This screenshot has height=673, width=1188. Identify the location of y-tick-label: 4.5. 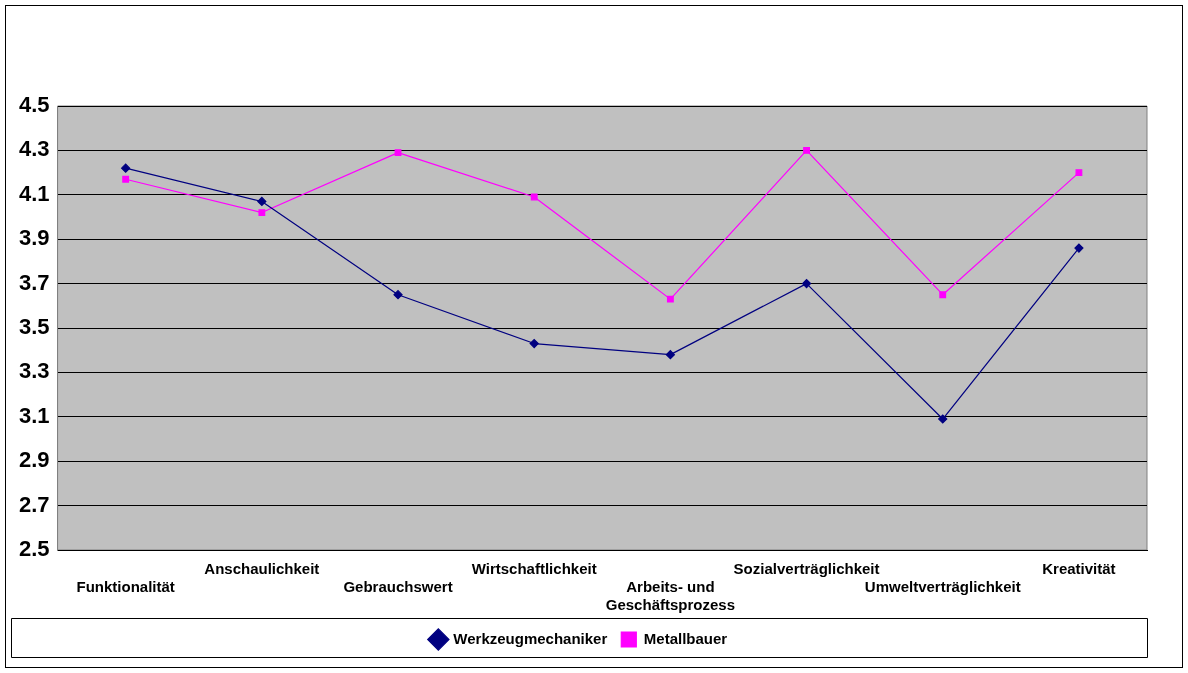
(34, 105).